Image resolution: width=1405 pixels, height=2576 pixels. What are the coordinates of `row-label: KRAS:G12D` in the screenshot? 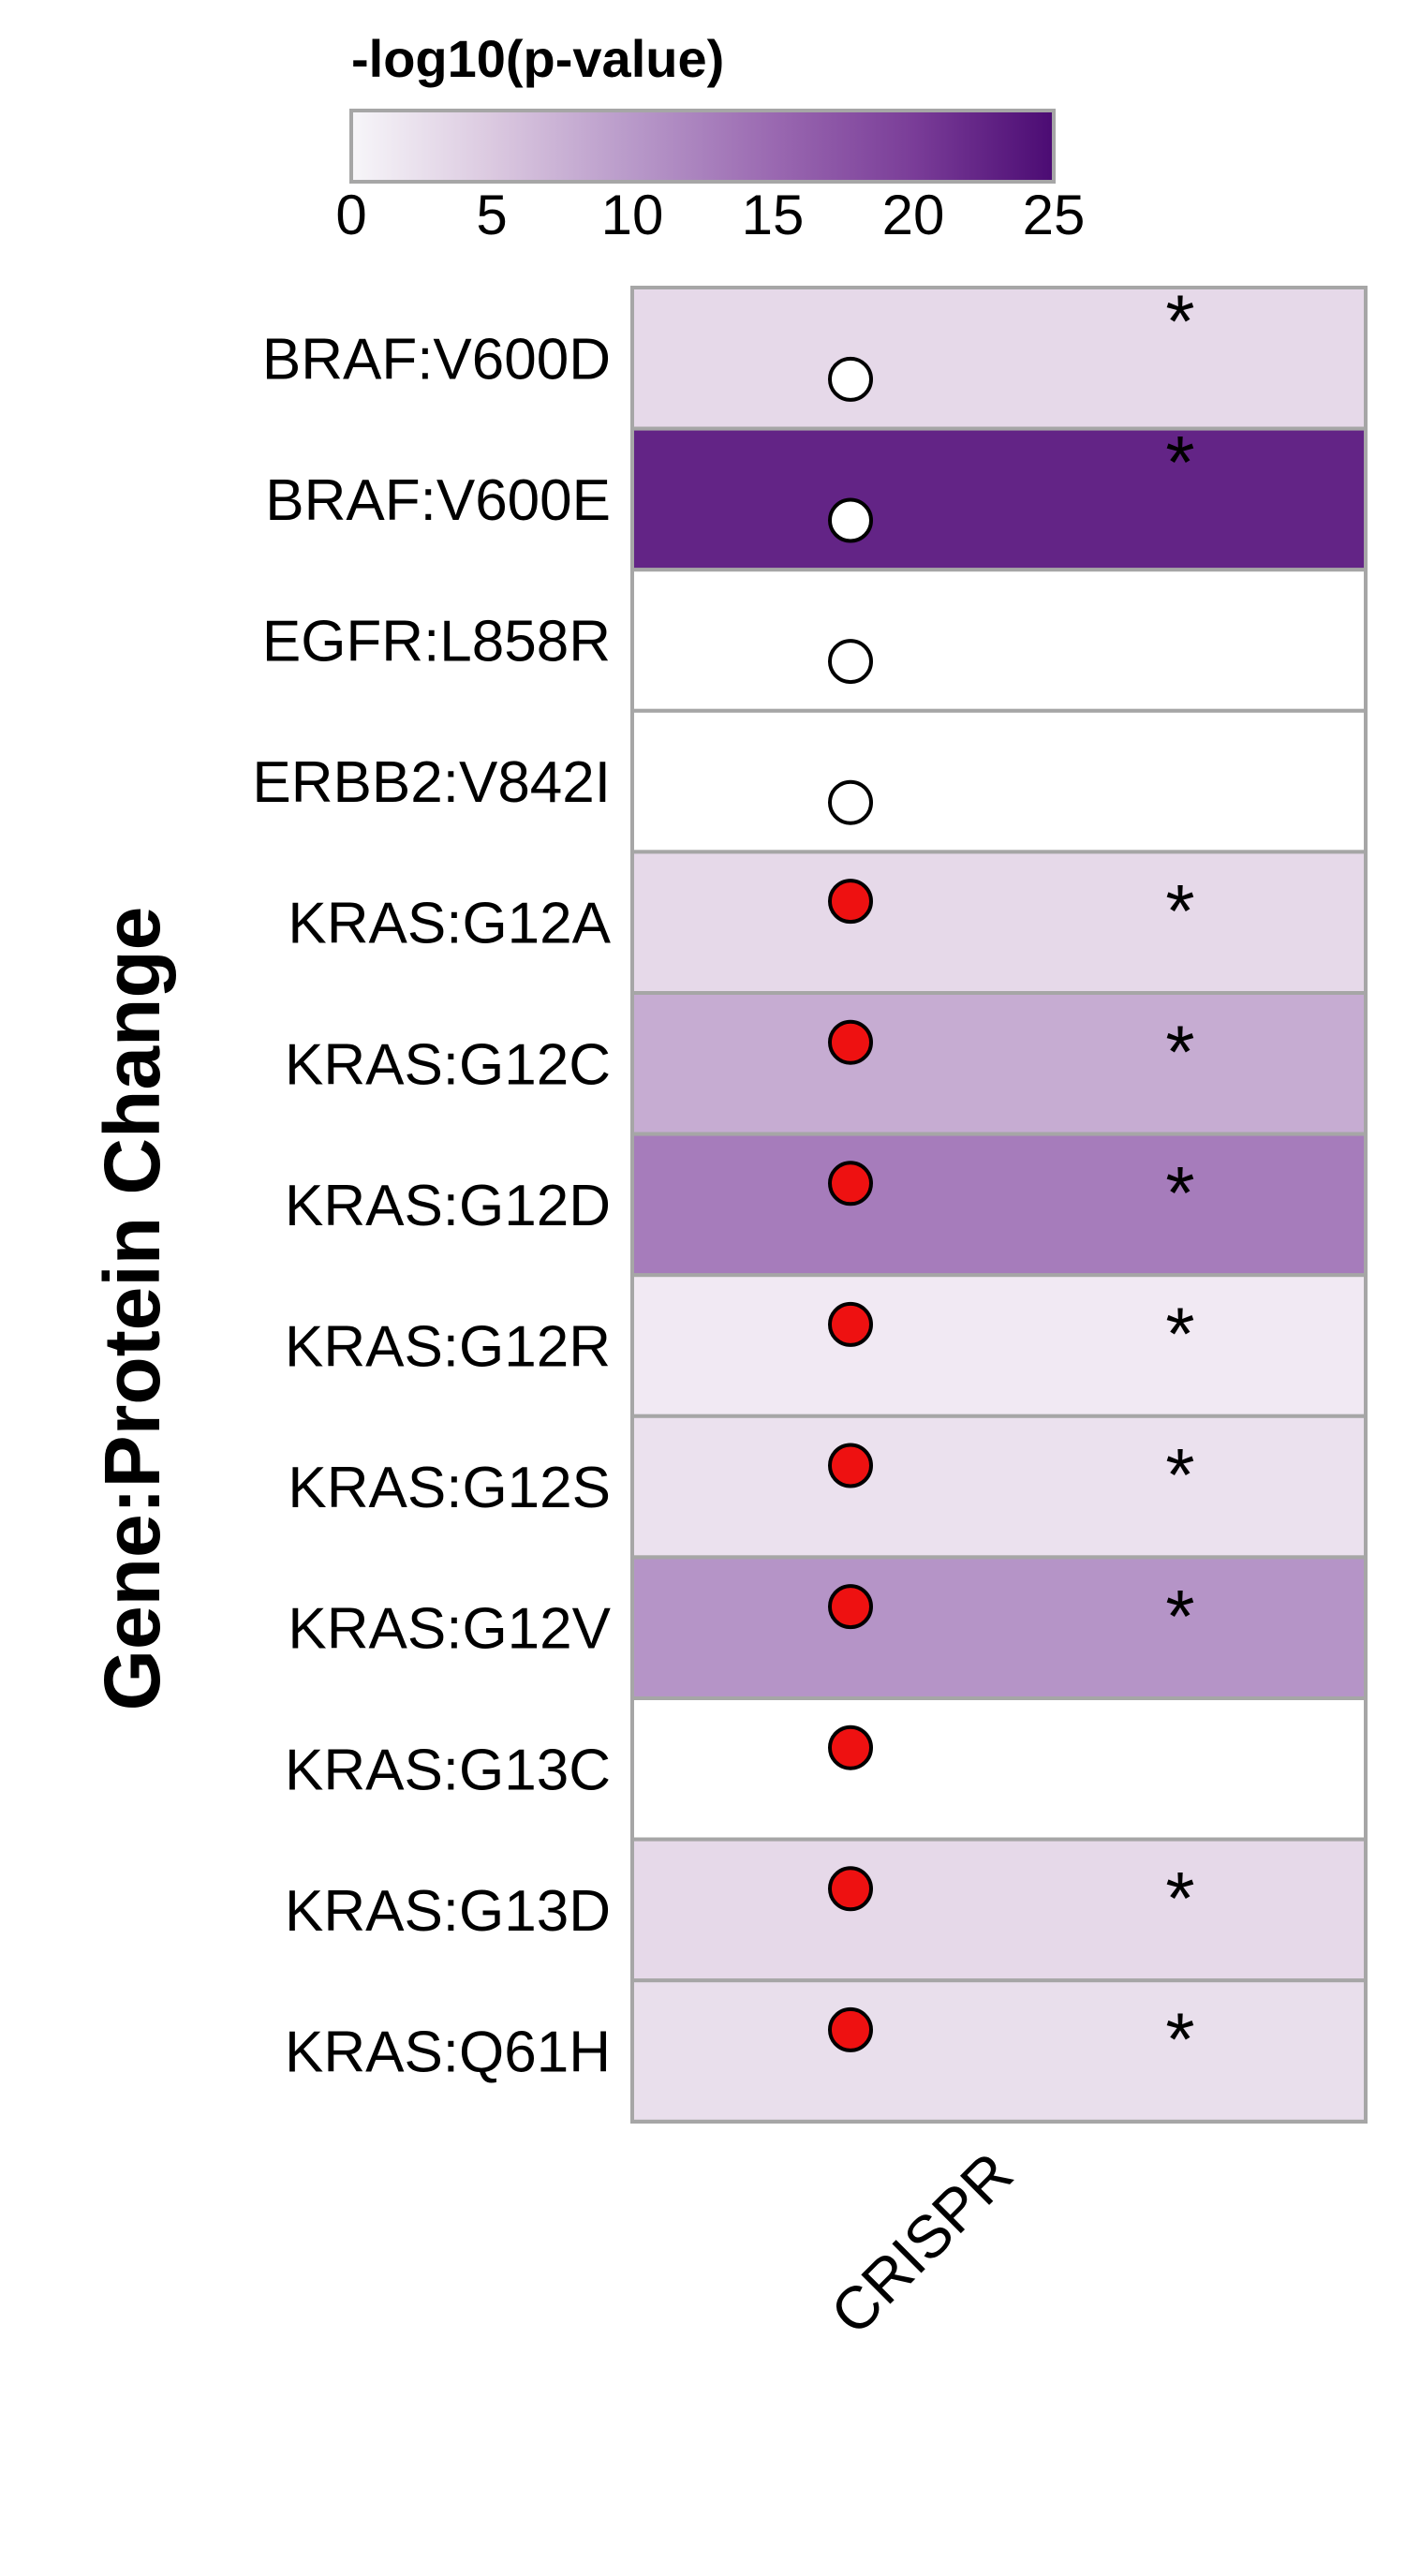 It's located at (448, 1206).